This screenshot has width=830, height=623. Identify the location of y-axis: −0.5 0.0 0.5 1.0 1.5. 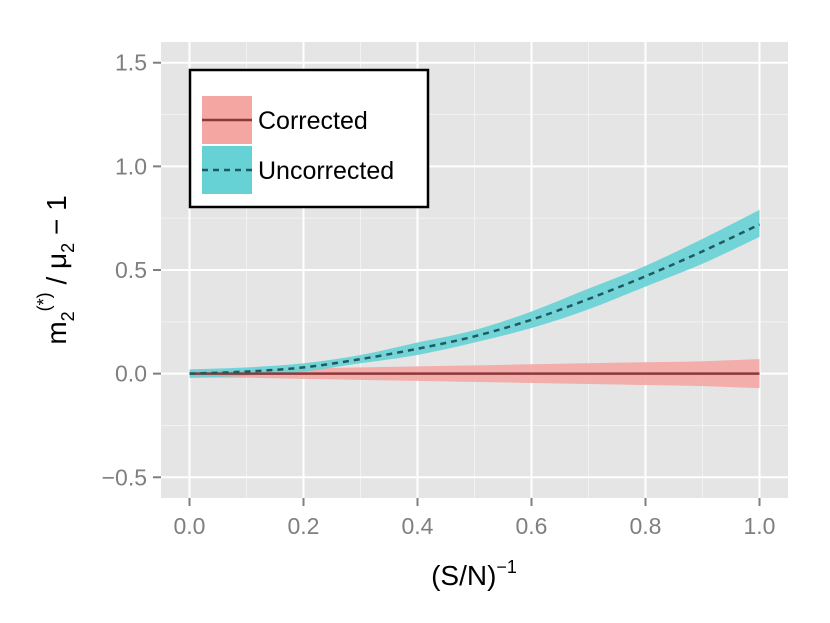
(131, 270).